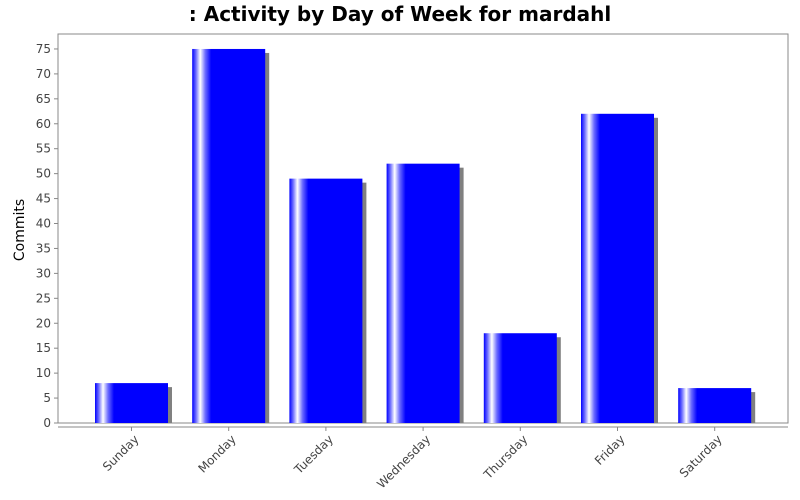 The image size is (800, 500). I want to click on x-tick-label: Thursday, so click(505, 457).